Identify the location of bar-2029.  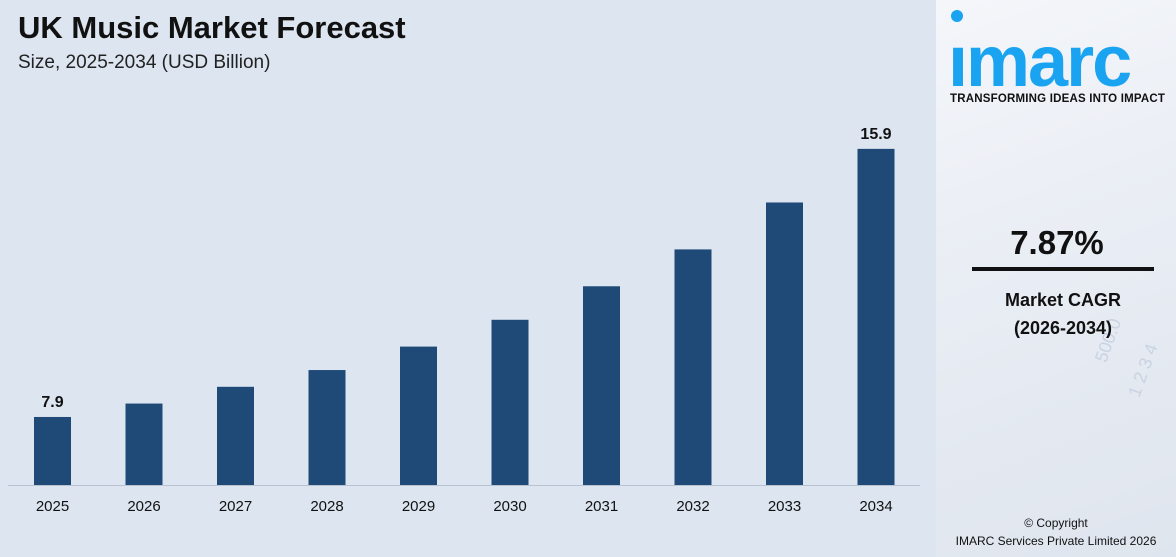
(418, 415).